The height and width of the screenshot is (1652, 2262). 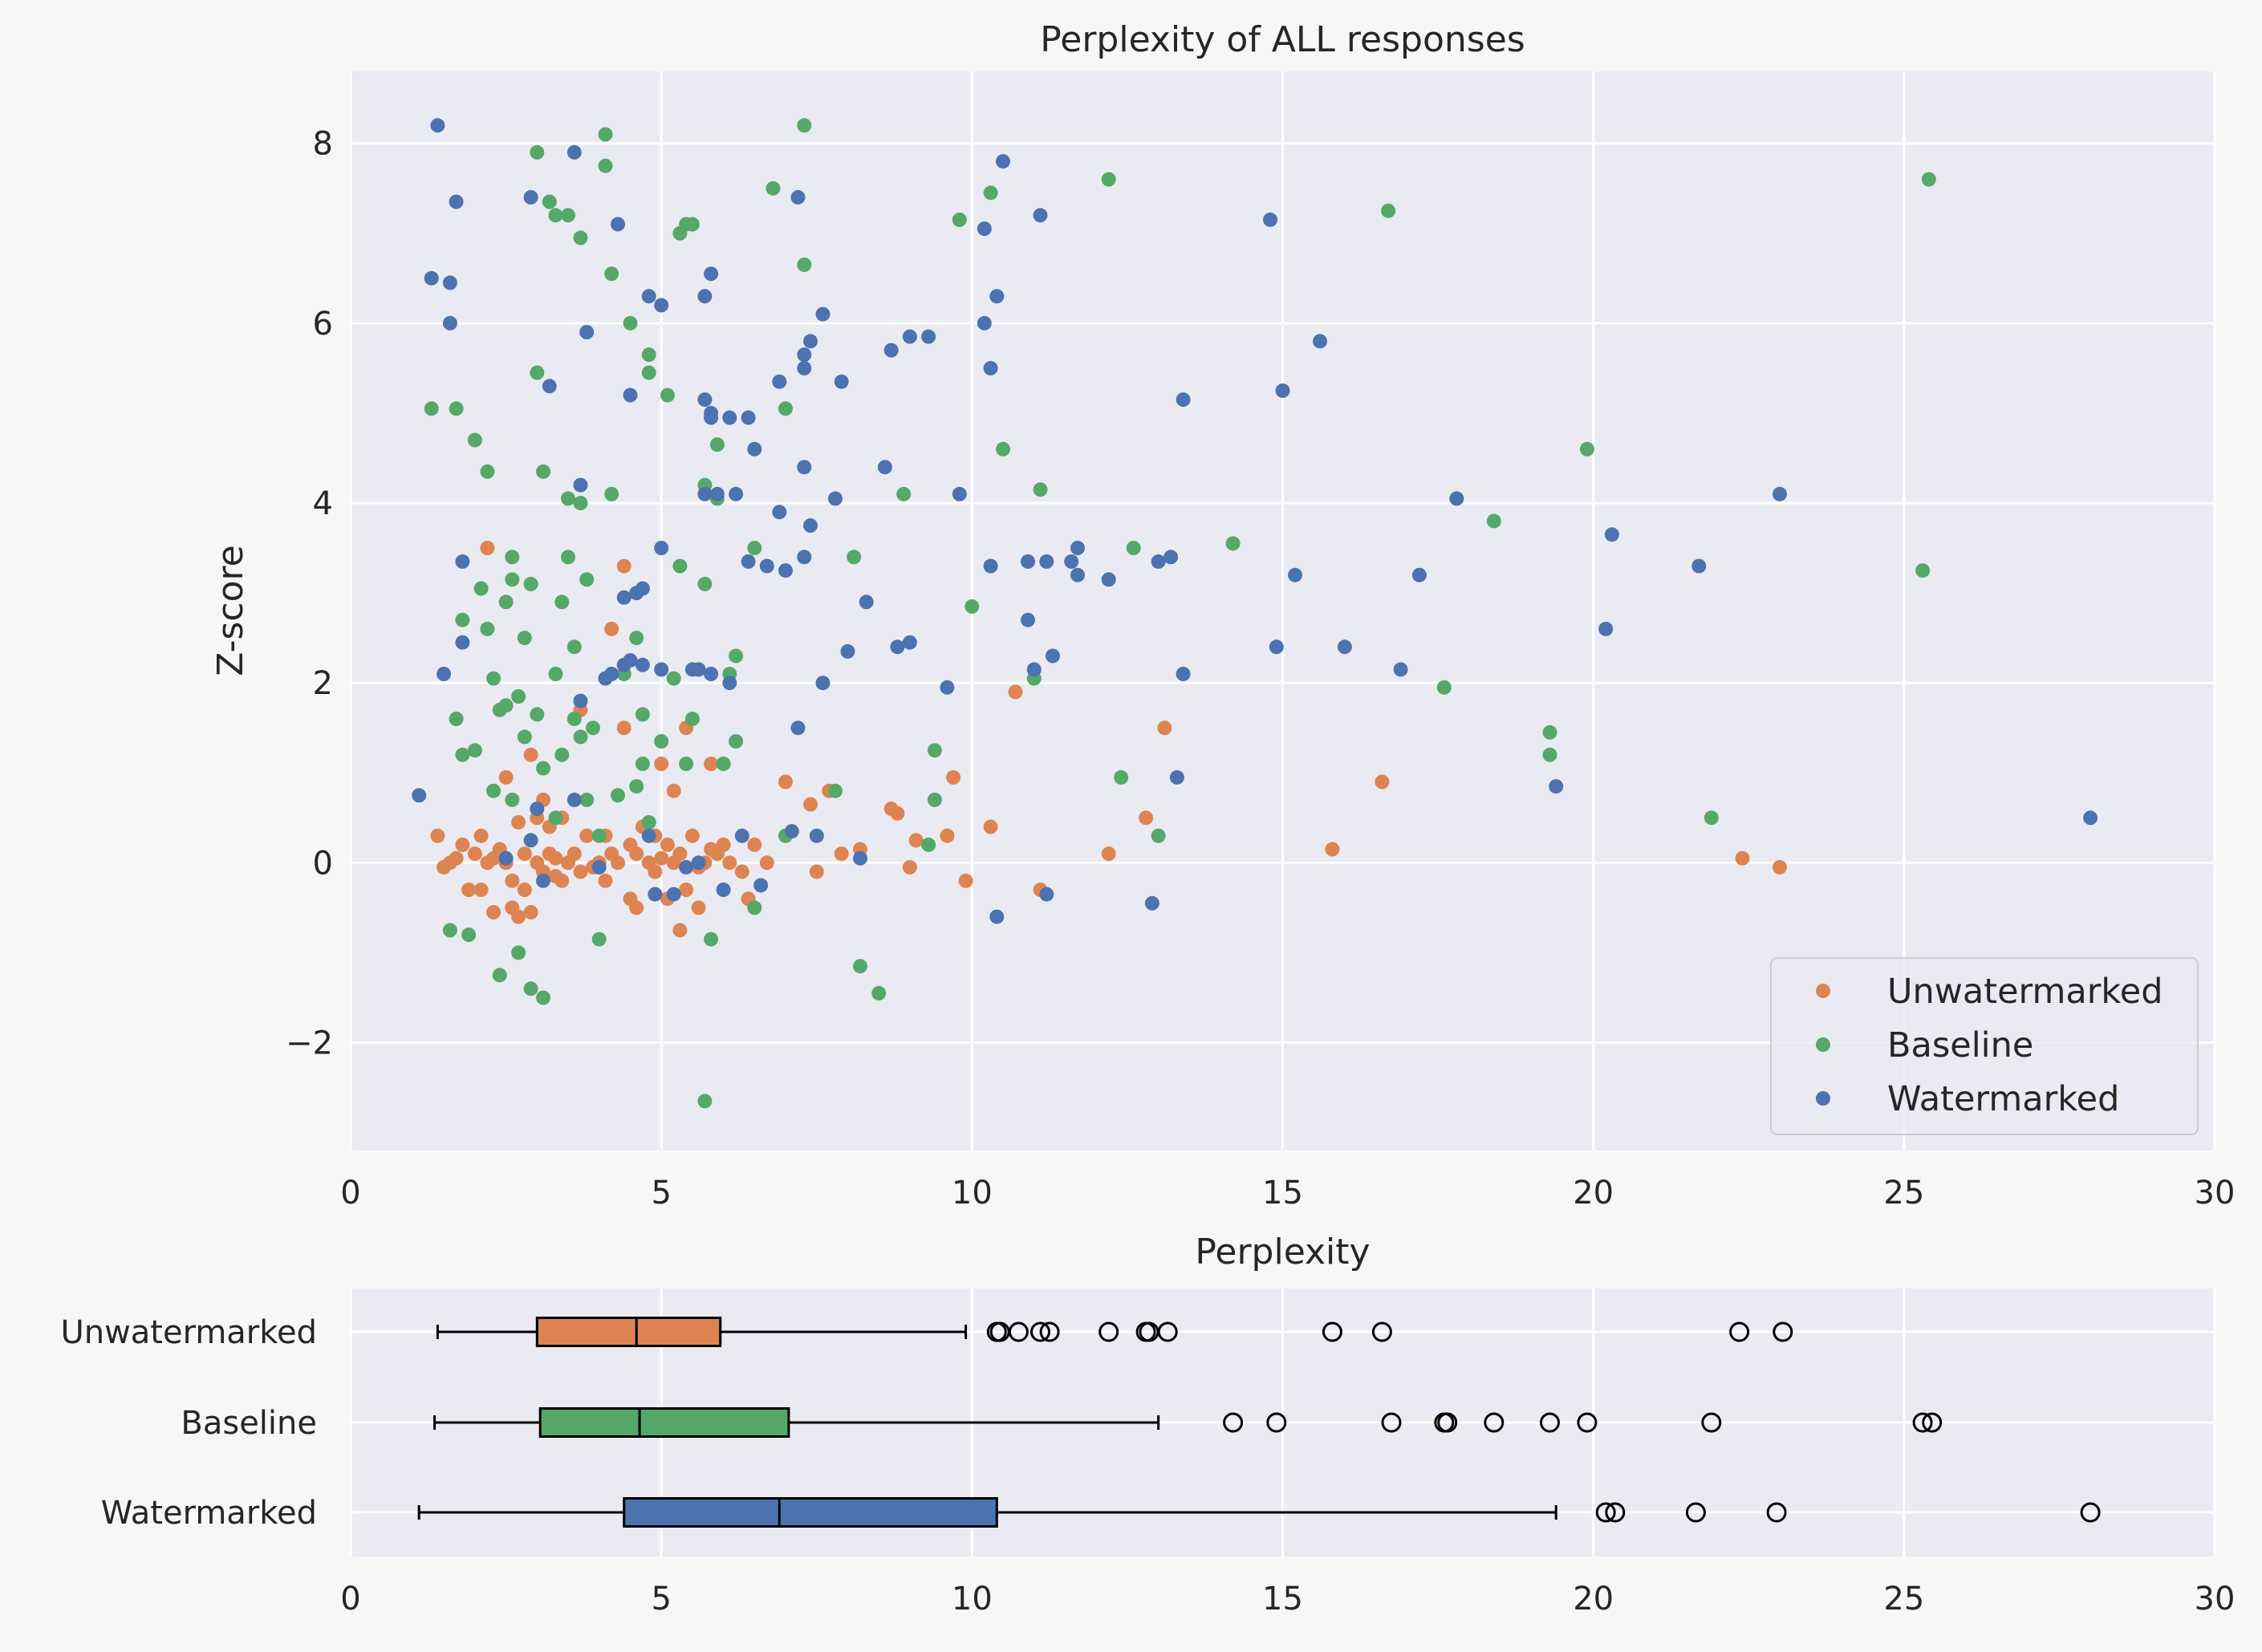 I want to click on box-unwatermarked, so click(x=1114, y=1332).